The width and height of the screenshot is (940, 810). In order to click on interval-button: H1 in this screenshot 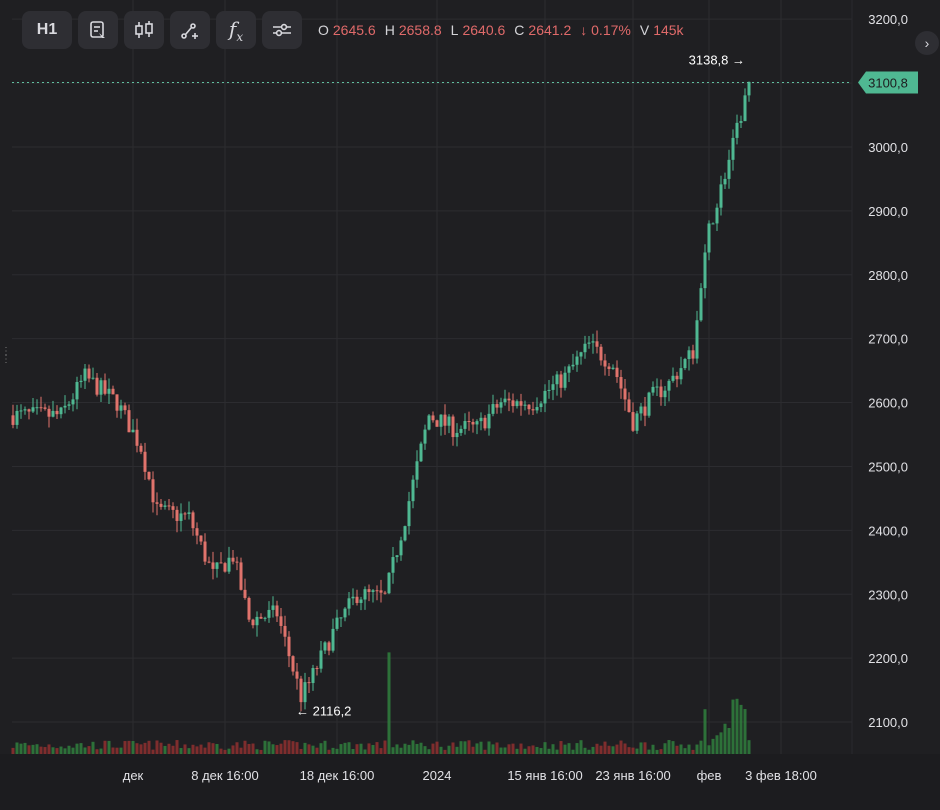, I will do `click(47, 30)`.